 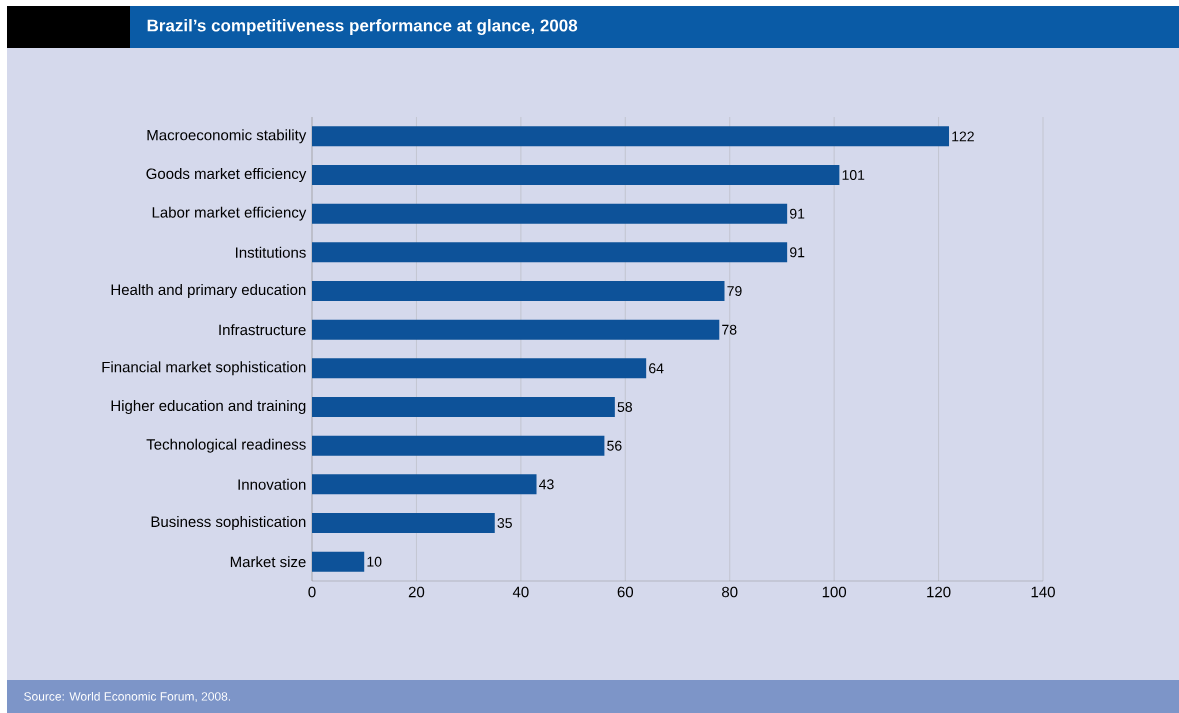 What do you see at coordinates (226, 175) in the screenshot?
I see `y-tick-label: Goods market efficiency` at bounding box center [226, 175].